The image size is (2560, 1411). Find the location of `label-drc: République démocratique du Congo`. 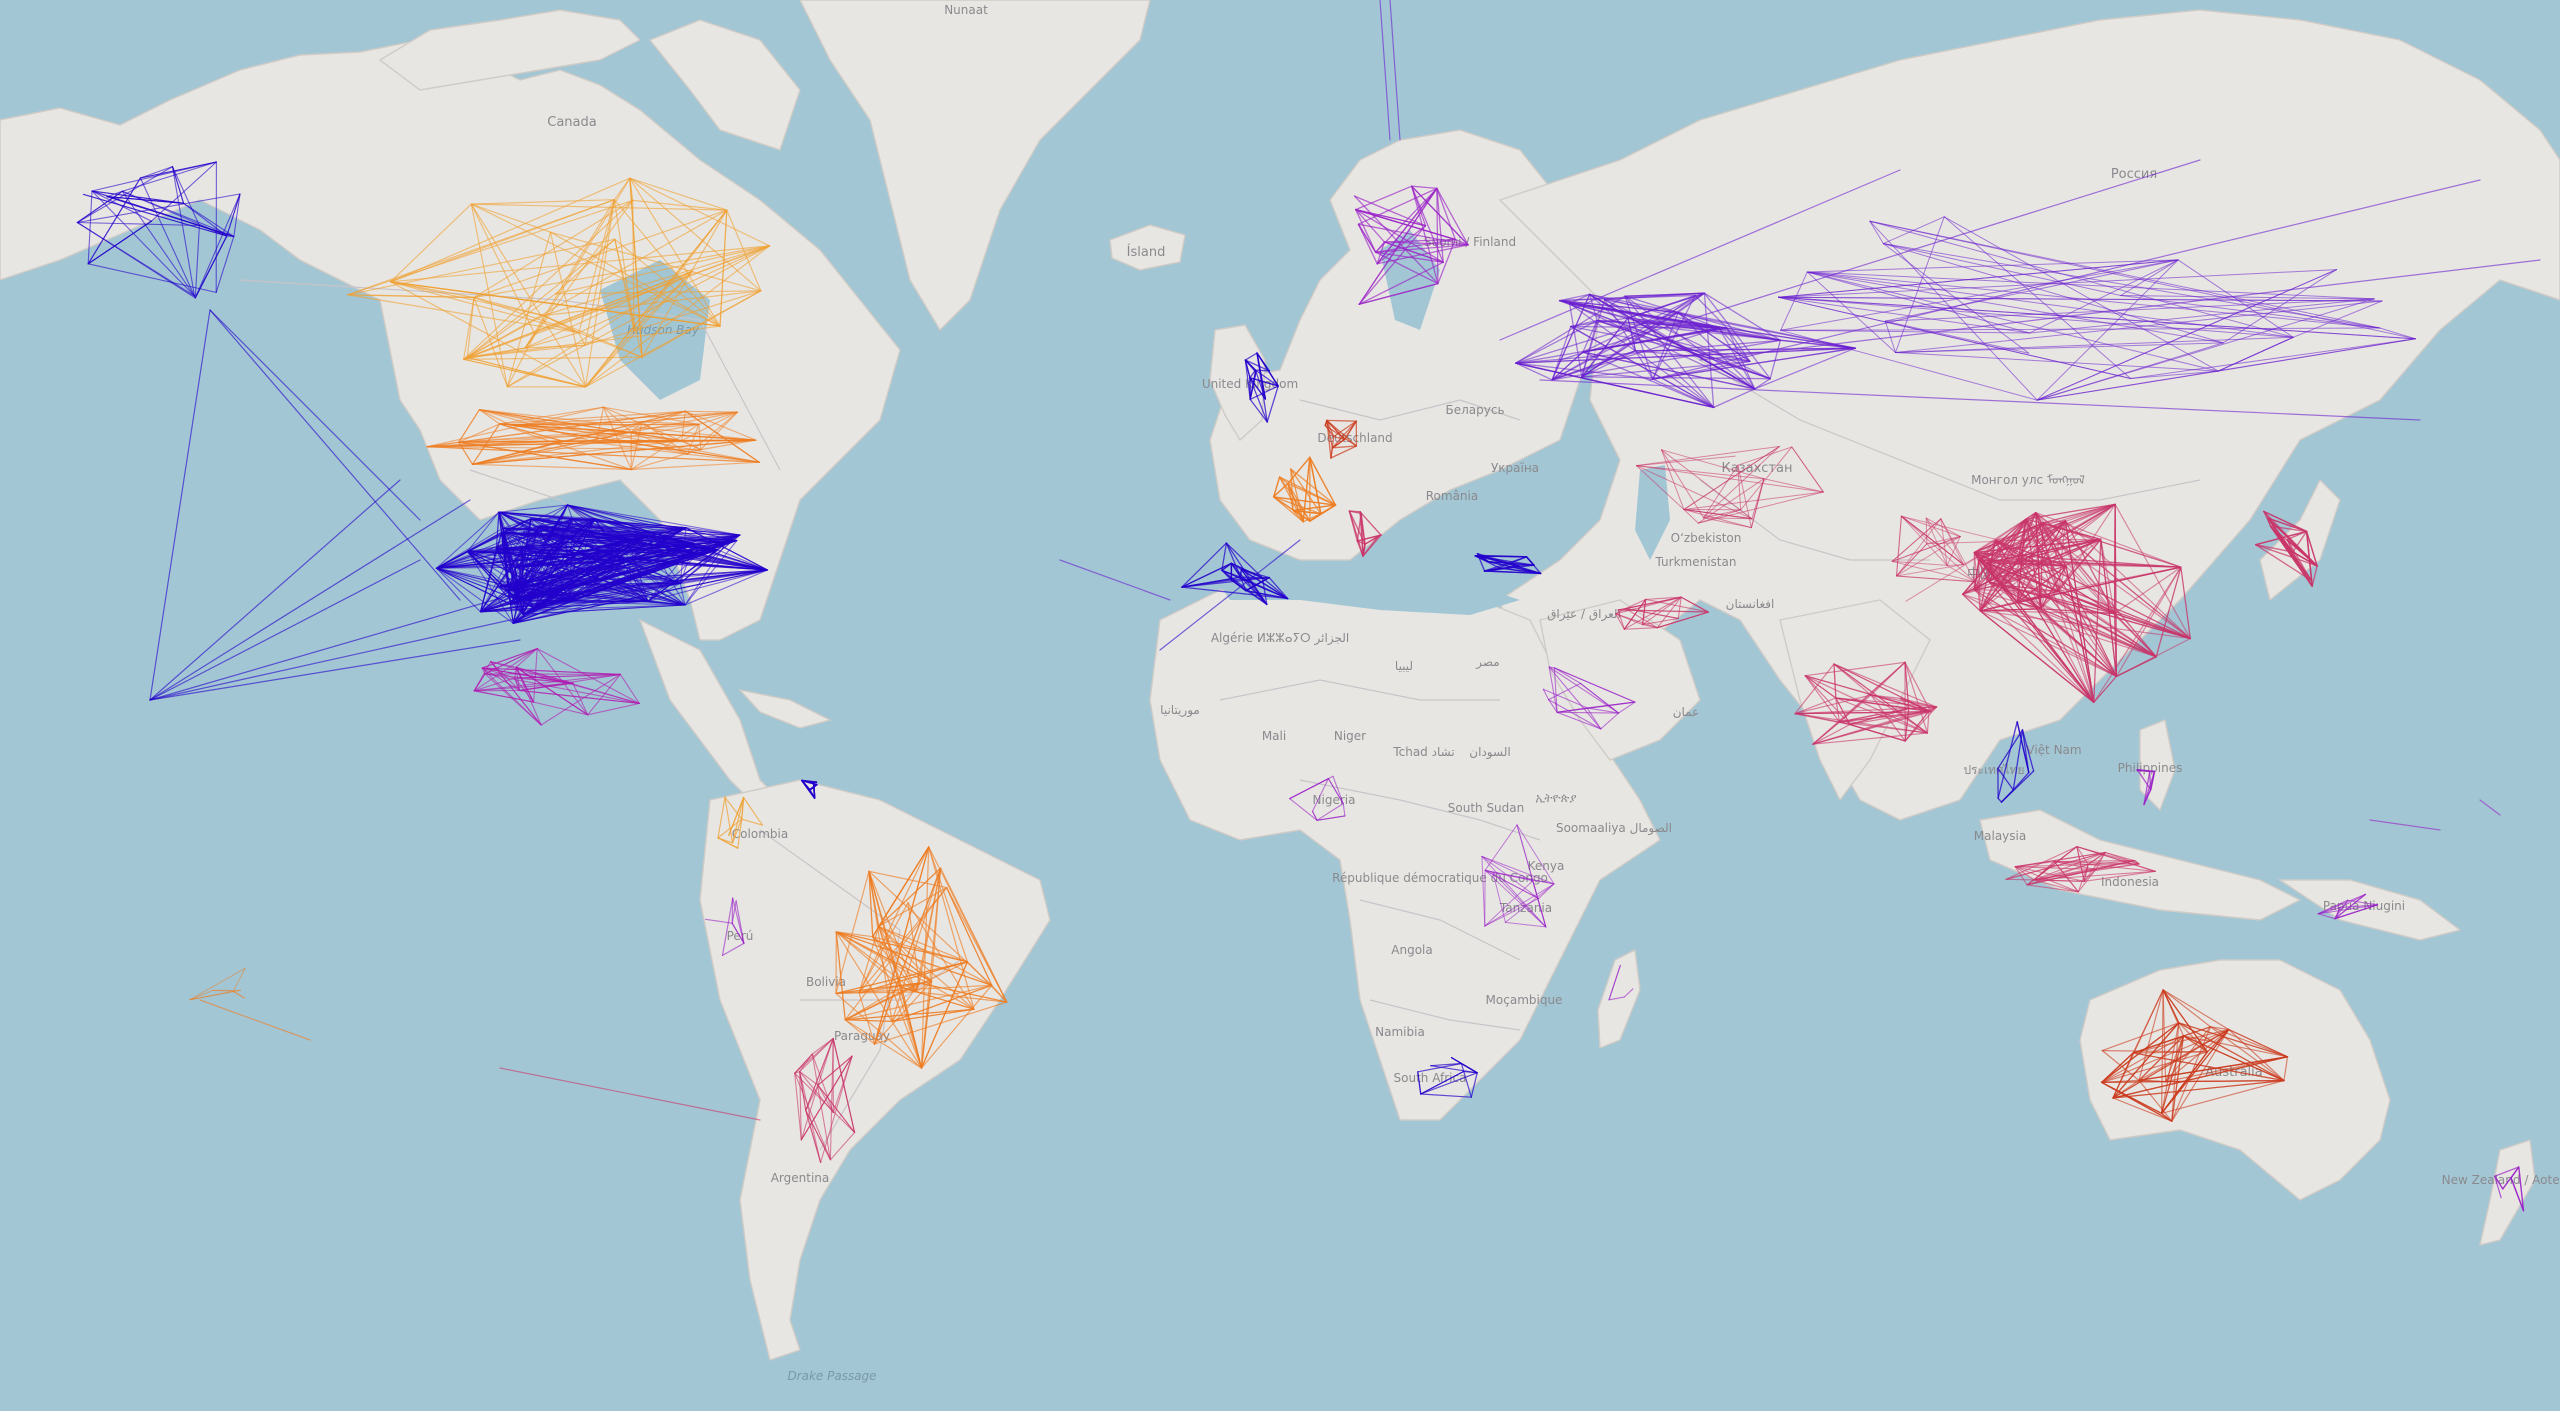

label-drc: République démocratique du Congo is located at coordinates (1440, 878).